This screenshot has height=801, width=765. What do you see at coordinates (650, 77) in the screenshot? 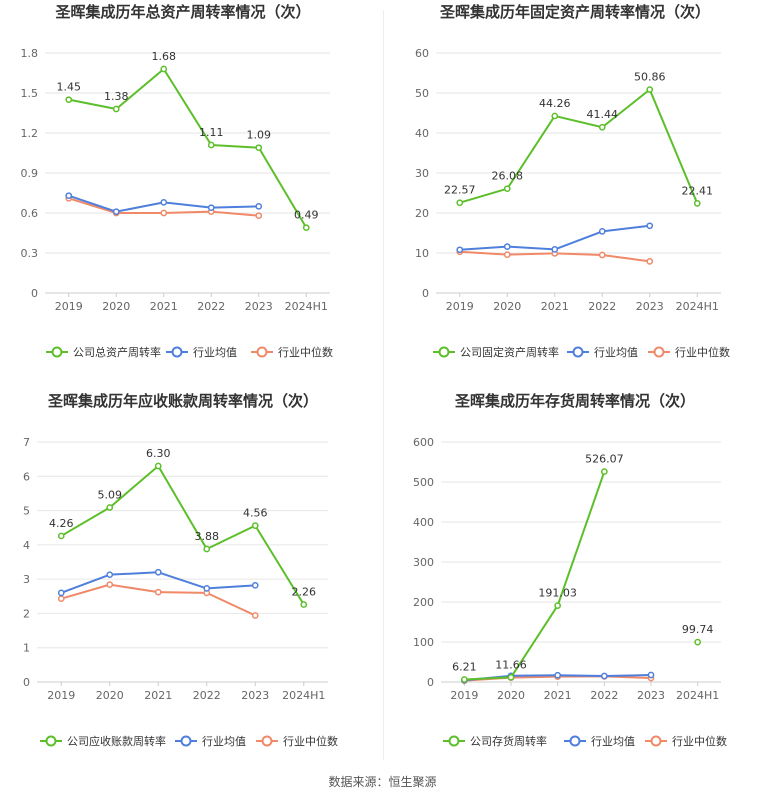
I see `data-label: 50.86` at bounding box center [650, 77].